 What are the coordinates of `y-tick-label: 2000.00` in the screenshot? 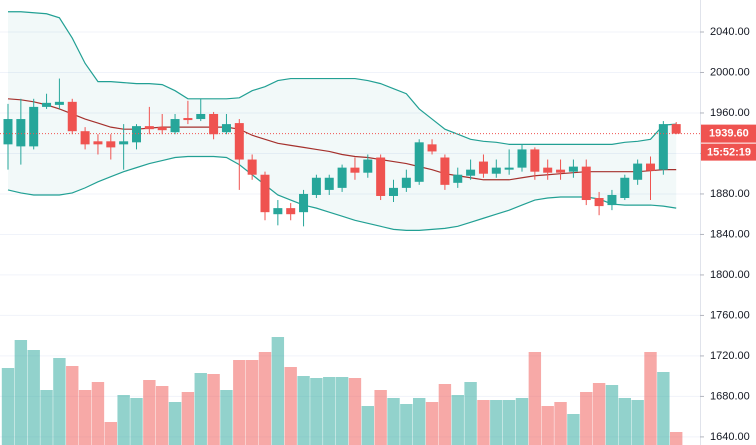 It's located at (730, 72).